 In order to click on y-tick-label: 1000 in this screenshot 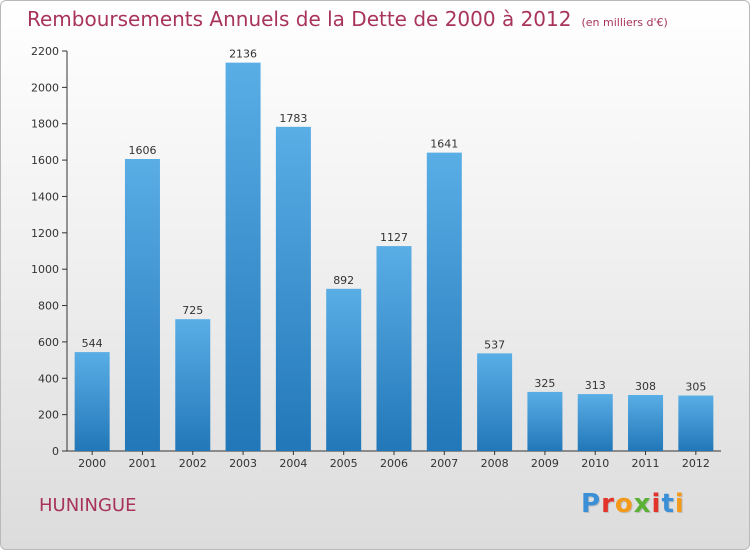, I will do `click(45, 269)`.